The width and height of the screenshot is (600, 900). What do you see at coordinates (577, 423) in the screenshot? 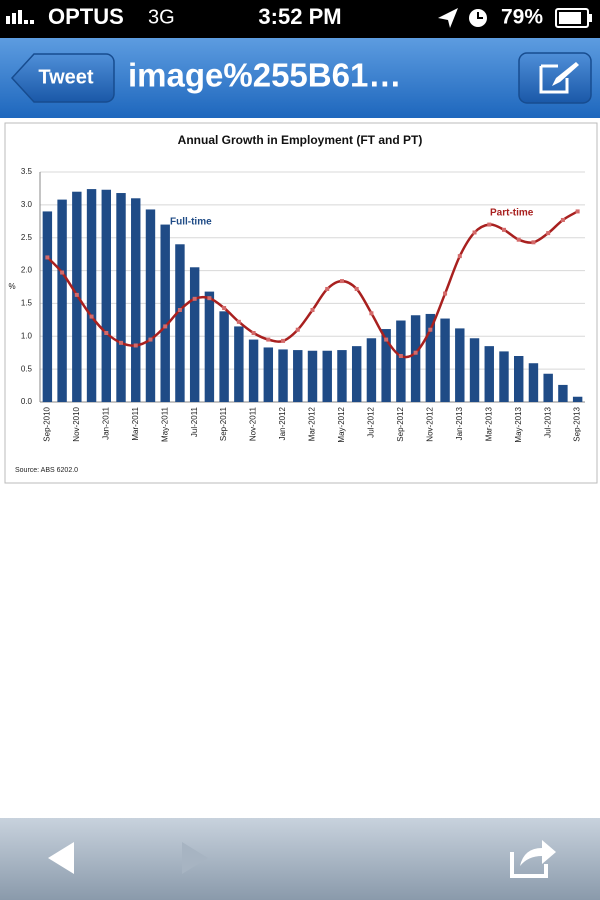
I see `x-tick-label: Sep-2013` at bounding box center [577, 423].